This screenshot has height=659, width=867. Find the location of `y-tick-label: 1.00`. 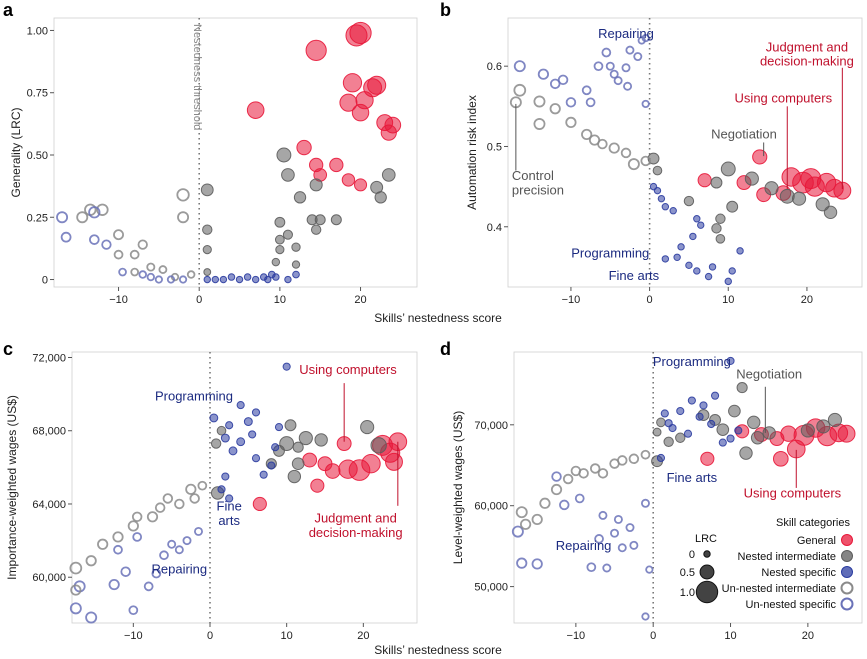

y-tick-label: 1.00 is located at coordinates (37, 31).